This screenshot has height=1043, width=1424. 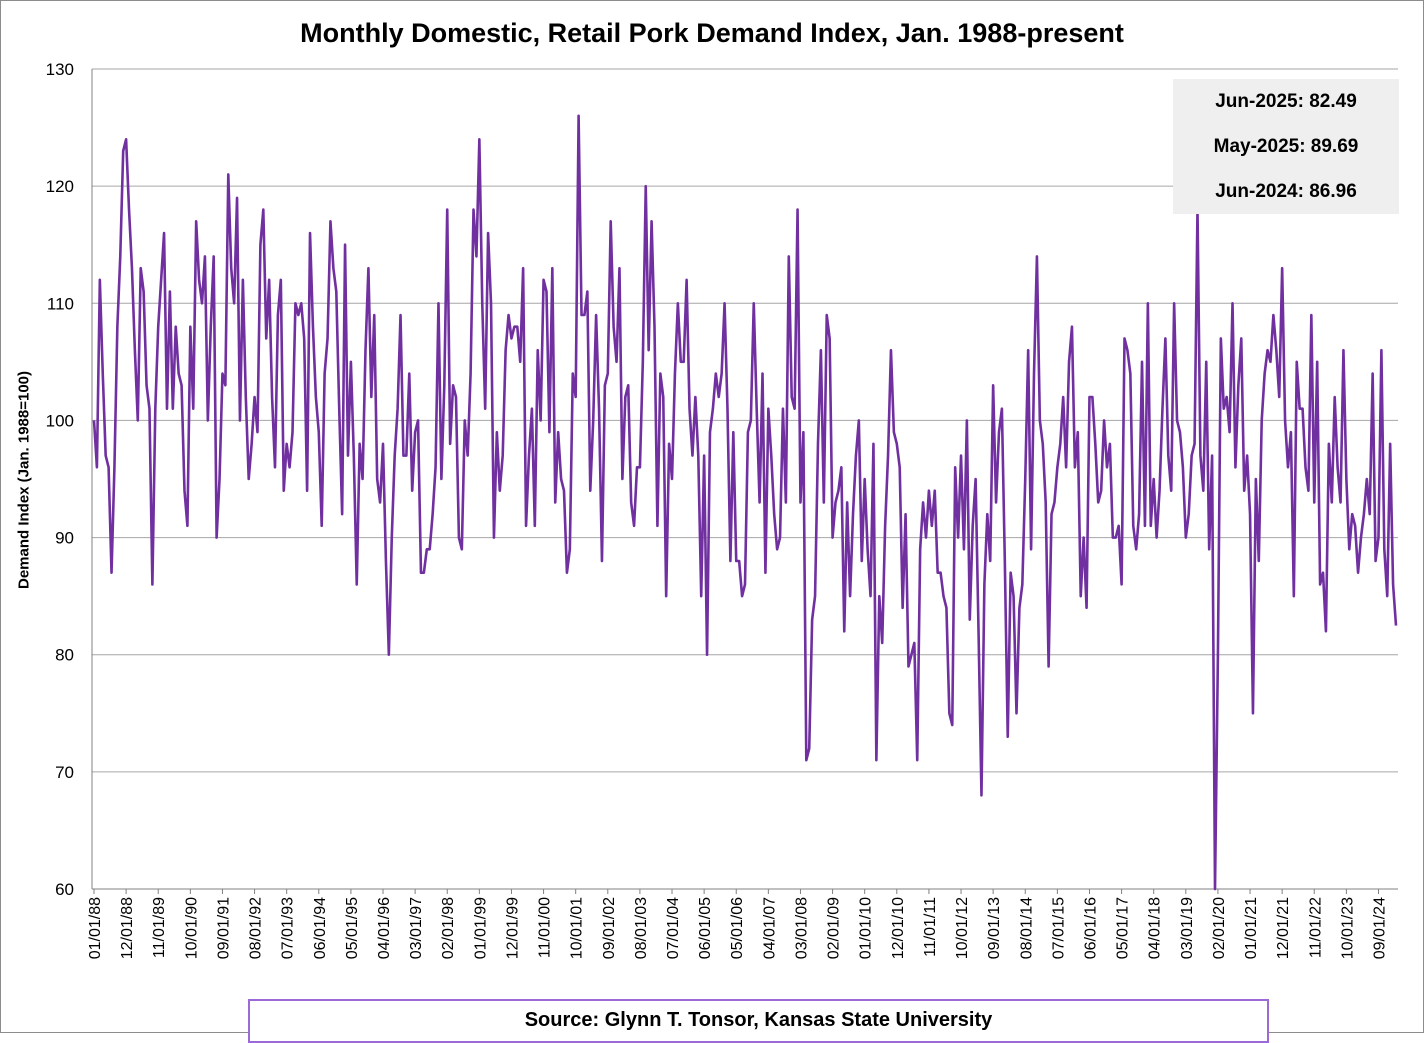 What do you see at coordinates (1155, 928) in the screenshot?
I see `x-tick-label: 04/01/18` at bounding box center [1155, 928].